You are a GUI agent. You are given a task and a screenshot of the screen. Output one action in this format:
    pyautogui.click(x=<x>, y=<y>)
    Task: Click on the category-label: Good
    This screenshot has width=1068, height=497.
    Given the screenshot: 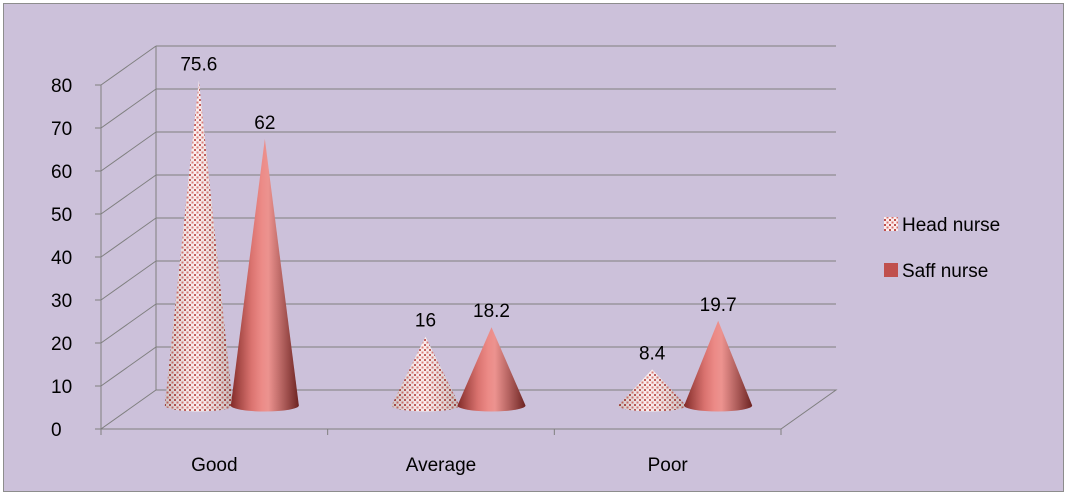 What is the action you would take?
    pyautogui.click(x=214, y=465)
    